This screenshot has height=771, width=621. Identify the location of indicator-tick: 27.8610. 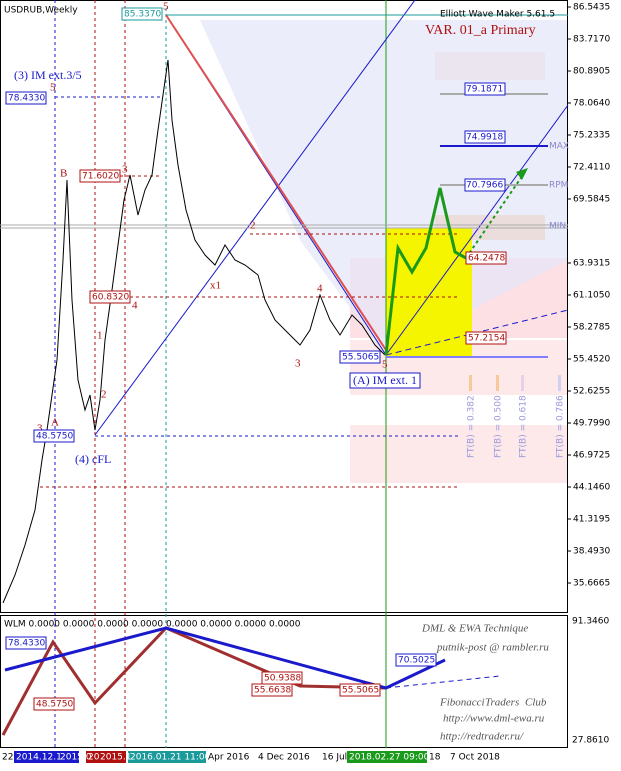
(590, 741).